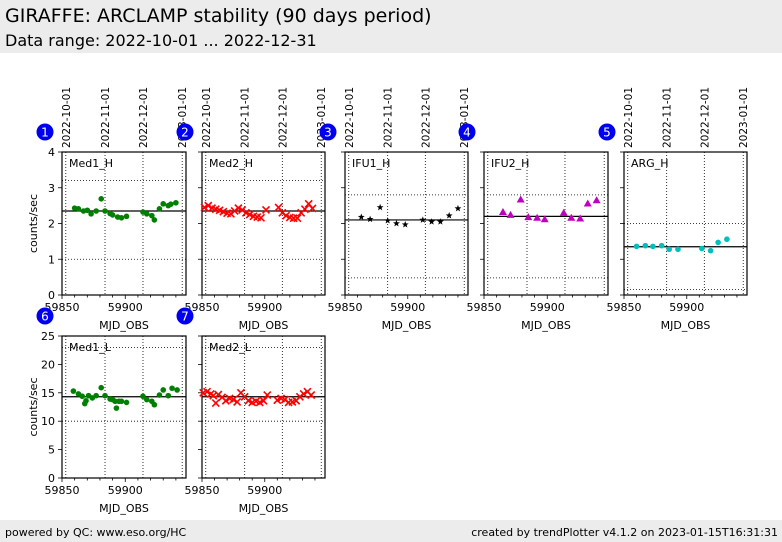  What do you see at coordinates (649, 163) in the screenshot?
I see `panel-label: ARG_H` at bounding box center [649, 163].